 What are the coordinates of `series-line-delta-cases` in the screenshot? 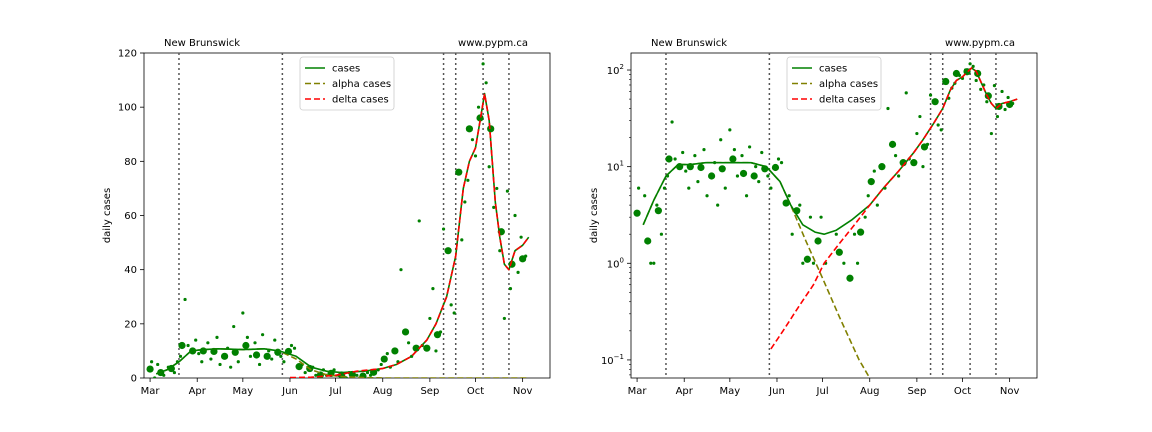 It's located at (894, 208).